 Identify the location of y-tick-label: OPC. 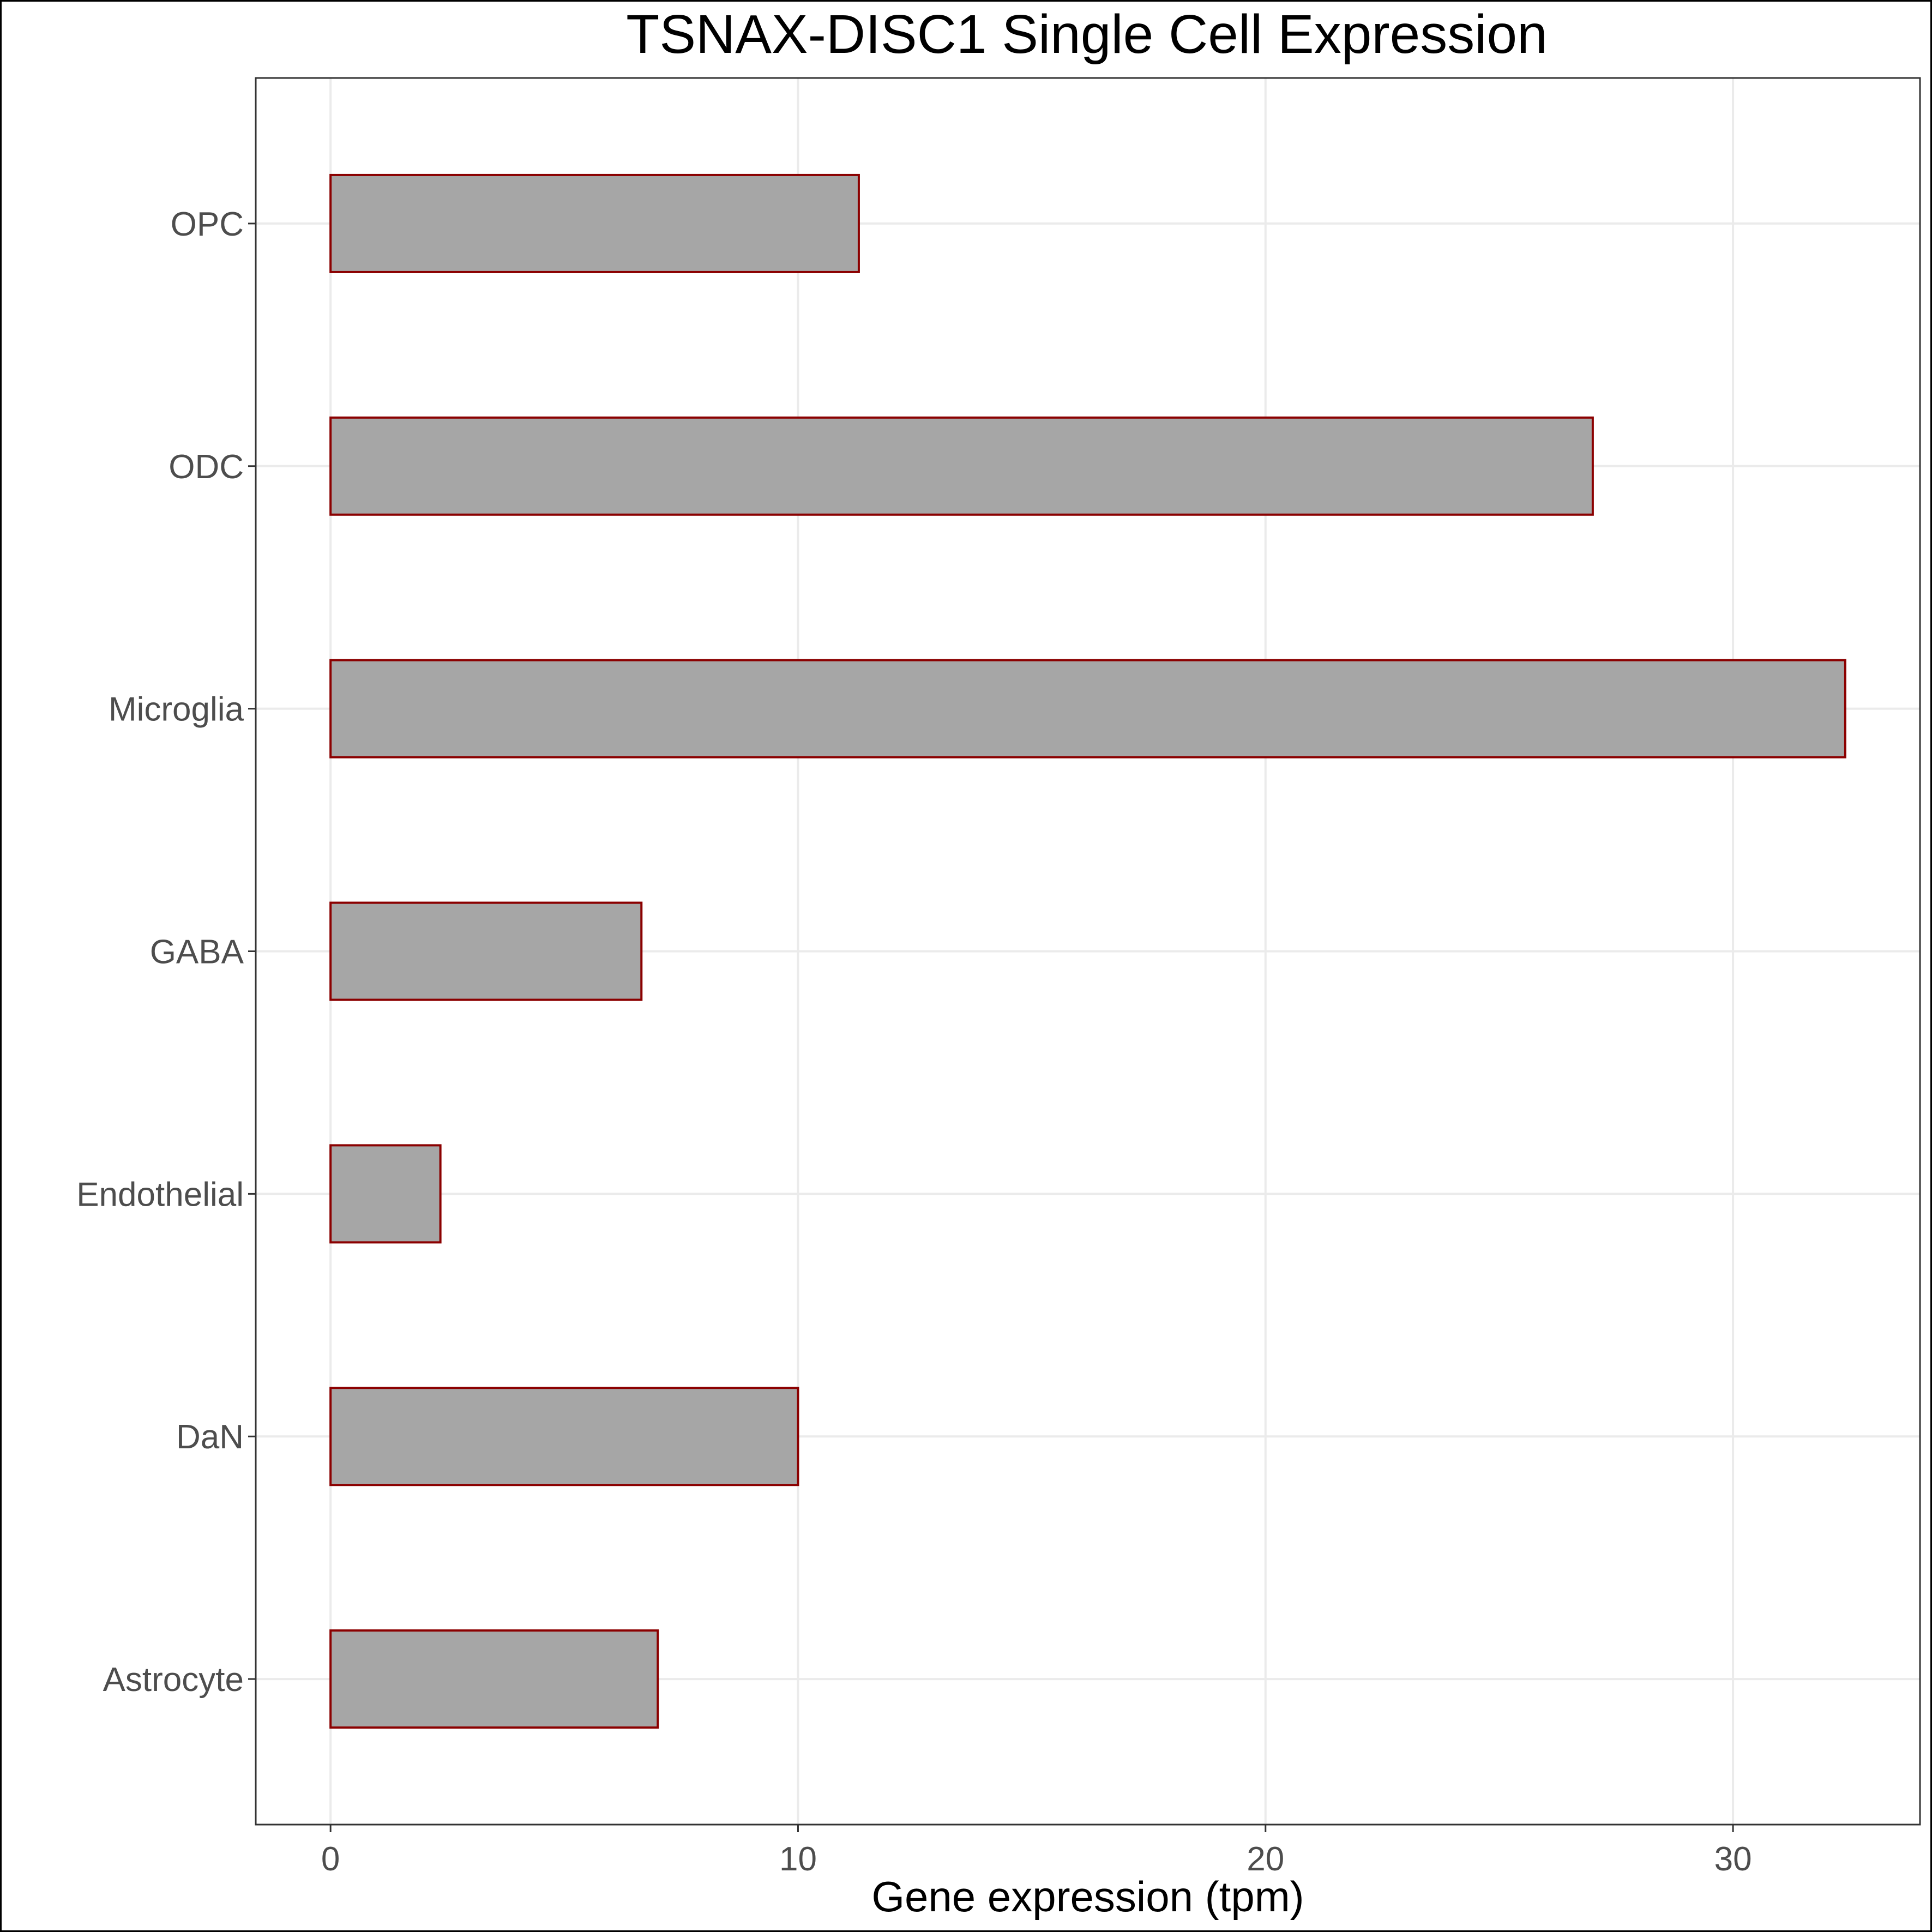
(207, 224).